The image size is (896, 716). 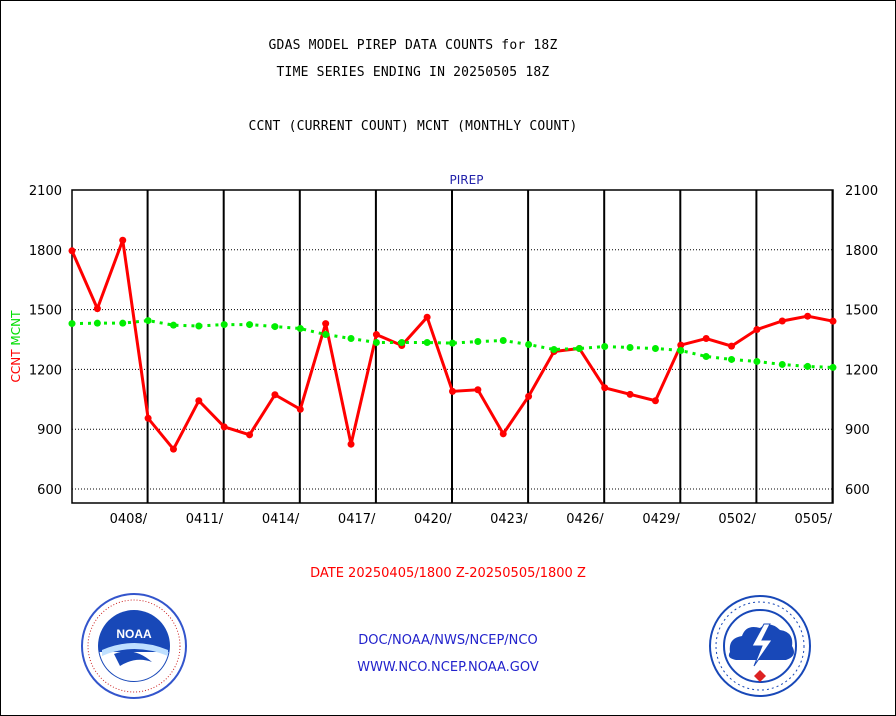 I want to click on y-tick-label-left: 1200, so click(x=45, y=370).